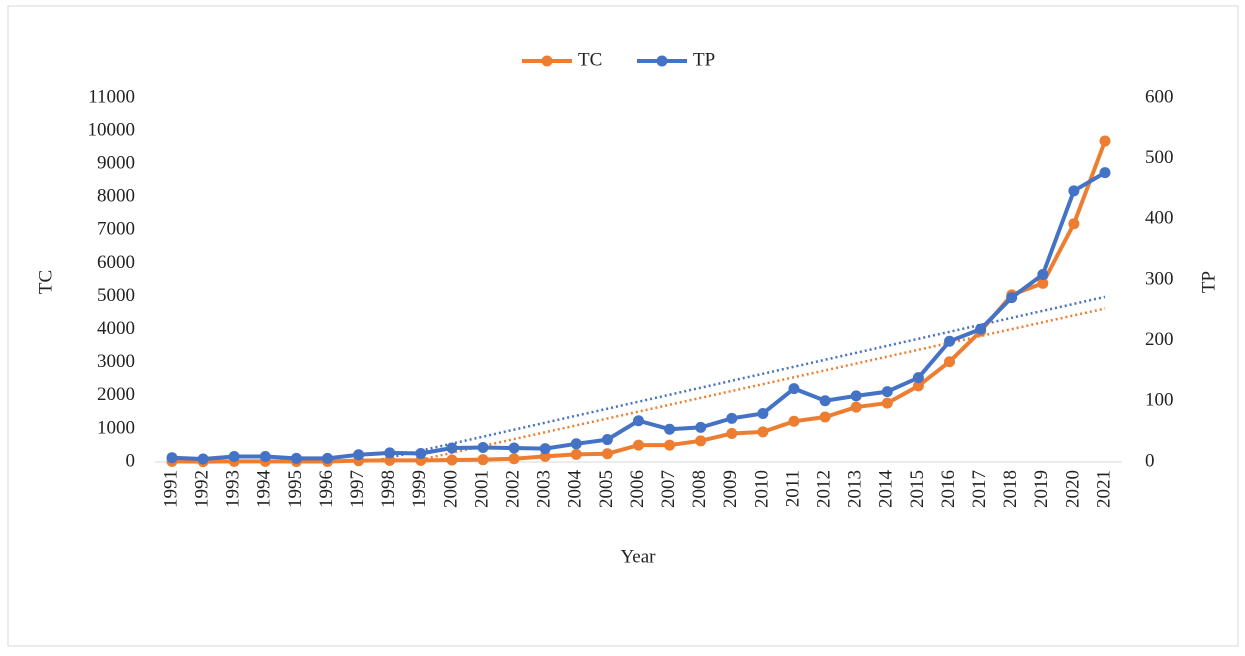  Describe the element at coordinates (264, 489) in the screenshot. I see `x-tick-label: 1994` at that location.